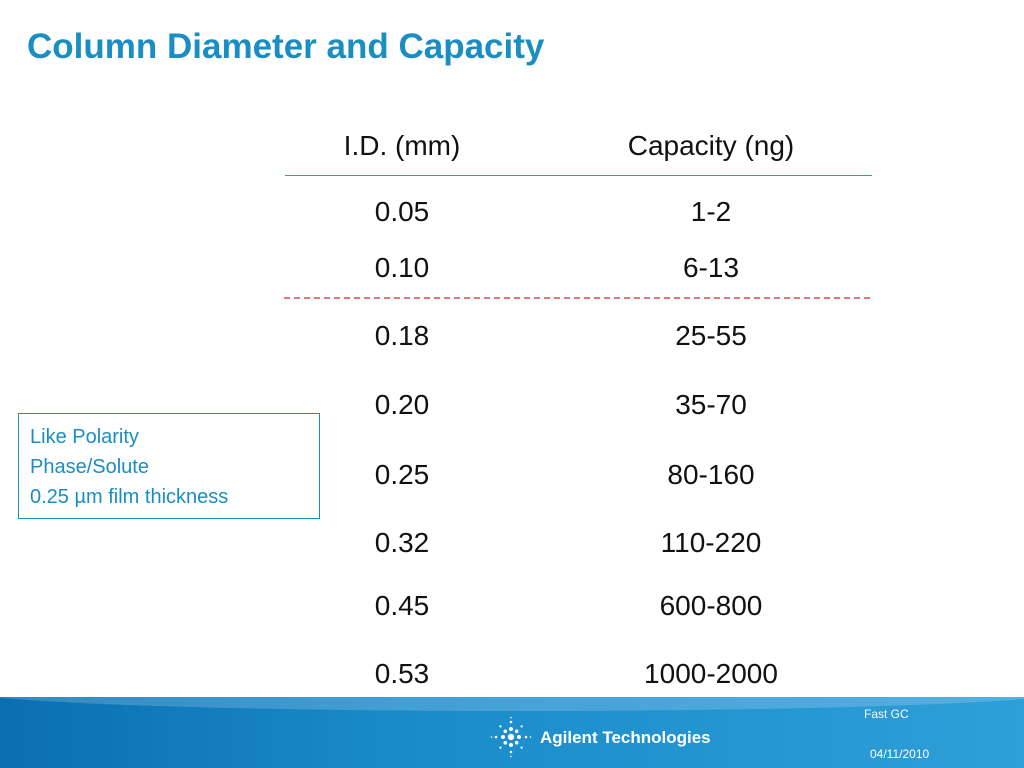  I want to click on dashed-separator, so click(577, 298).